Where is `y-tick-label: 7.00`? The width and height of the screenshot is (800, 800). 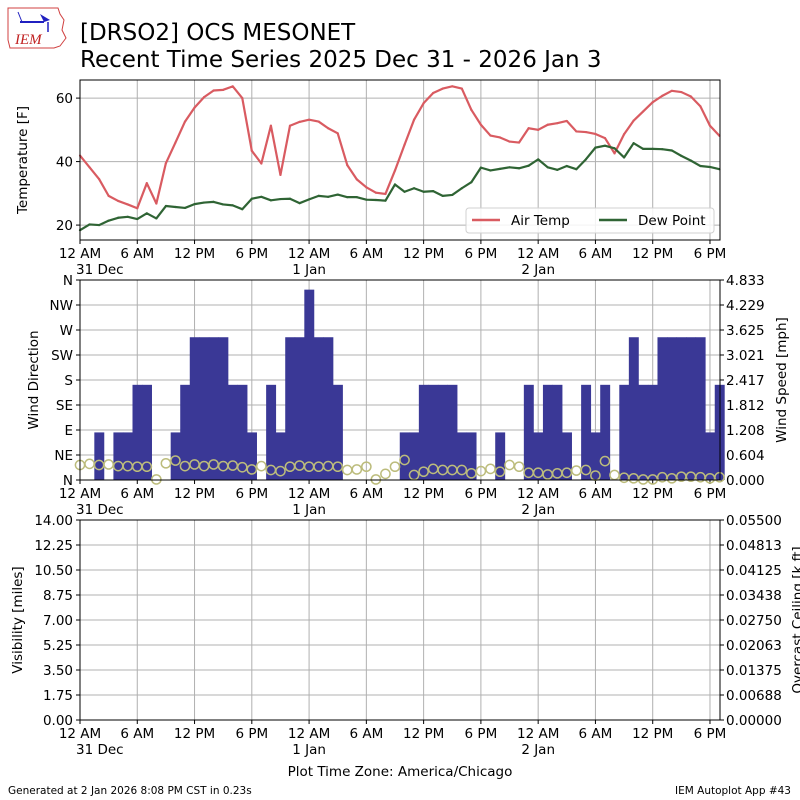 y-tick-label: 7.00 is located at coordinates (58, 621).